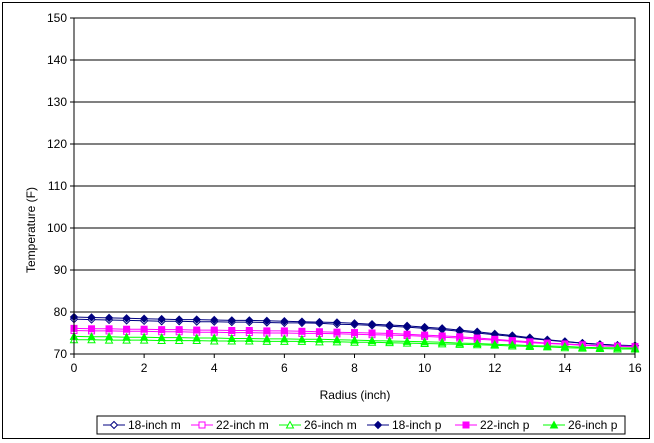 This screenshot has height=443, width=654. Describe the element at coordinates (61, 312) in the screenshot. I see `y-tick-label: 80` at that location.